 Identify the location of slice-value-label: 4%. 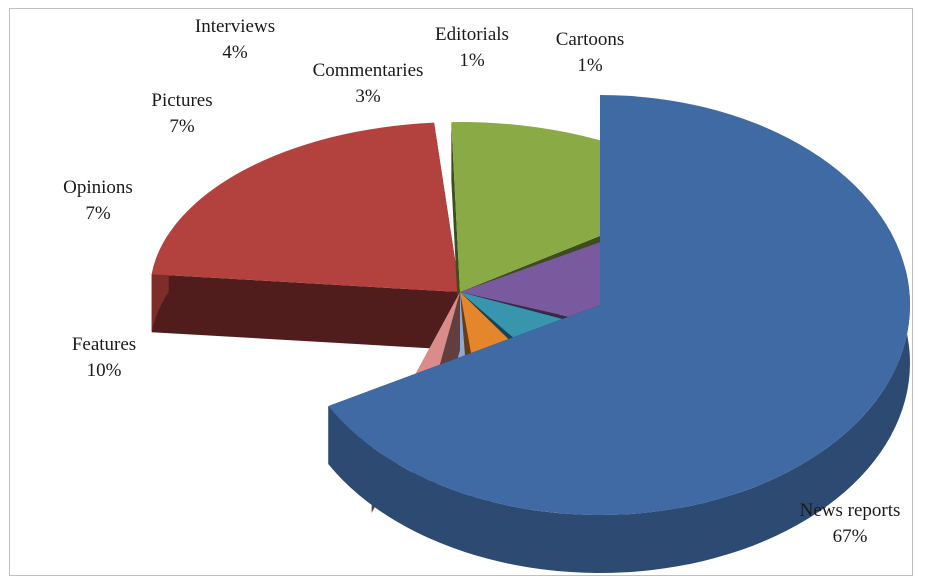
(235, 52).